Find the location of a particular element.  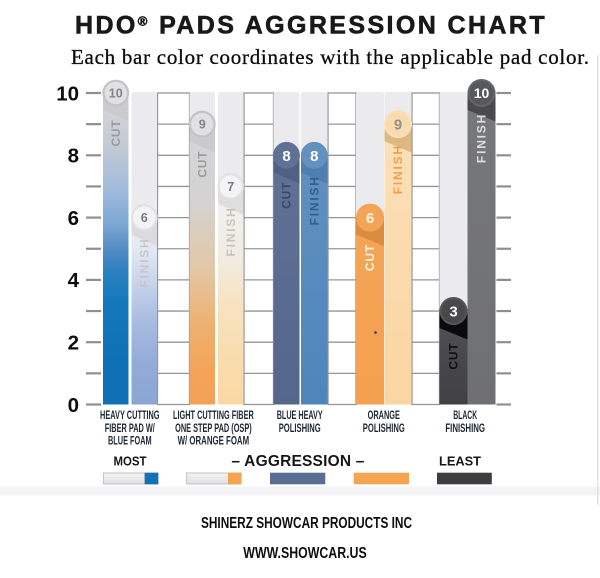

svg-text: FINISHING is located at coordinates (465, 428).